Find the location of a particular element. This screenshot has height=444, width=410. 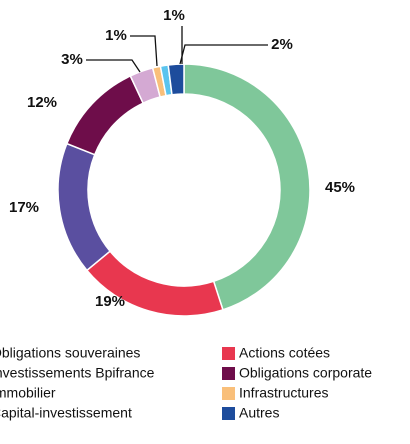

data-label: 12% is located at coordinates (42, 102).